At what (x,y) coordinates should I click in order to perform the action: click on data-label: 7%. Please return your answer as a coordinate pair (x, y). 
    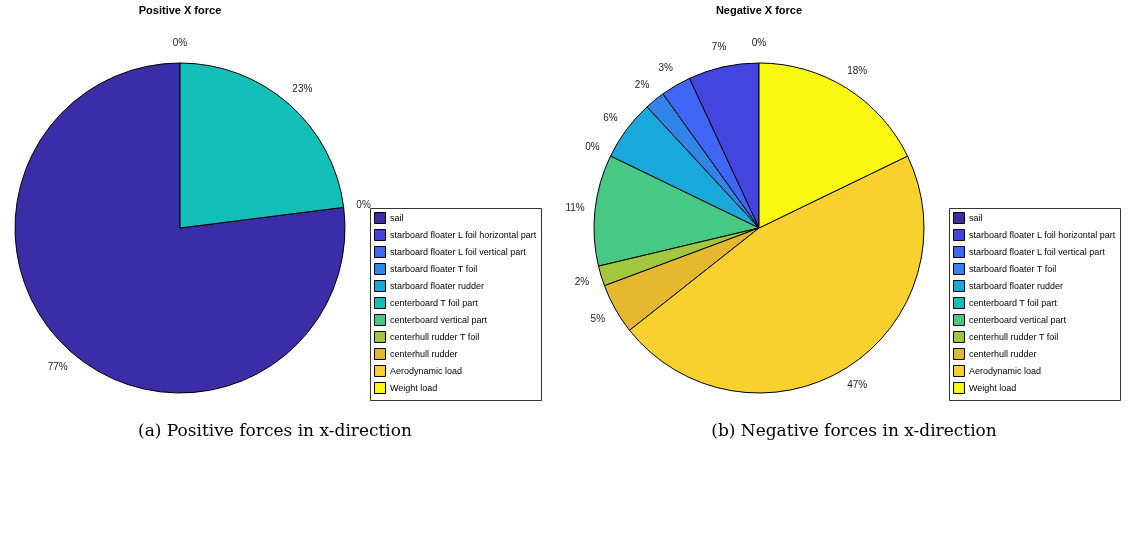
    Looking at the image, I should click on (719, 47).